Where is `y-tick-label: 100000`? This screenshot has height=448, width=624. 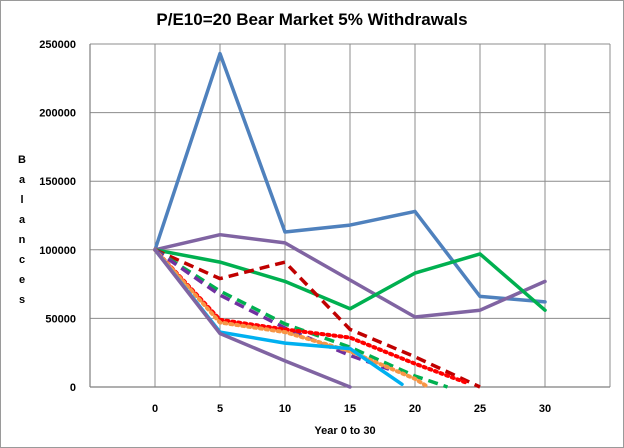
y-tick-label: 100000 is located at coordinates (57, 251).